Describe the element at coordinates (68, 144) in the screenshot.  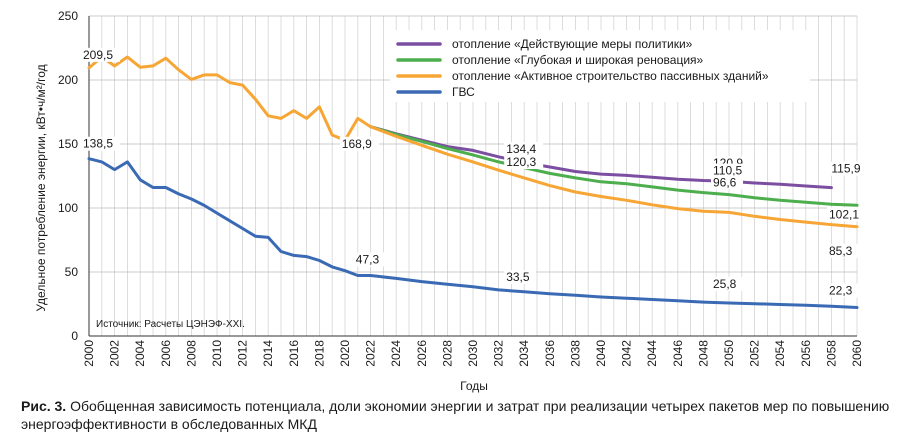
I see `y-tick-label: 150` at that location.